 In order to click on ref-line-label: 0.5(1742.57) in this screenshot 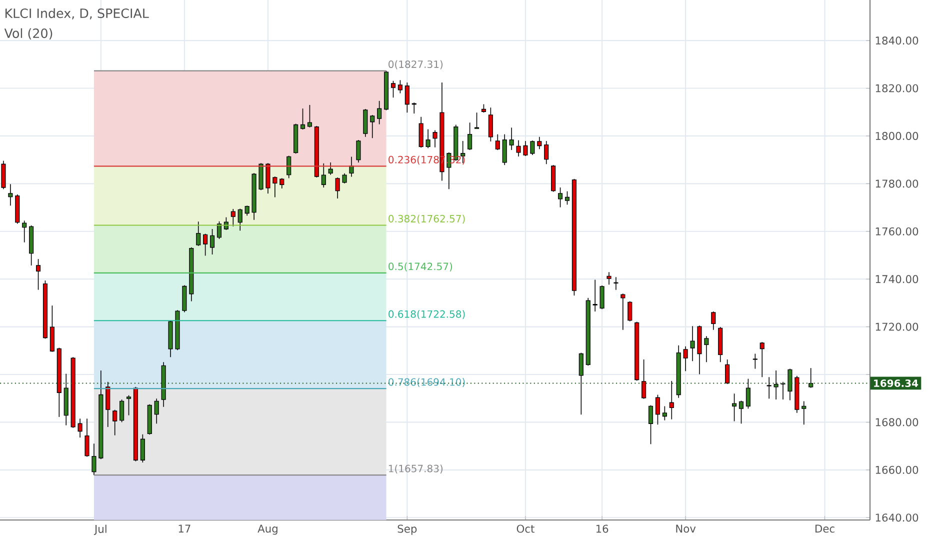, I will do `click(420, 267)`.